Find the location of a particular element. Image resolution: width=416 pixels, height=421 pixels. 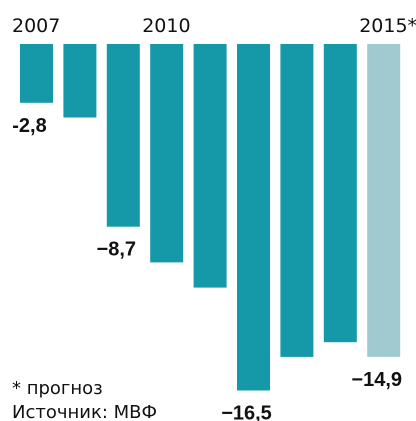

value-label: −14,9 is located at coordinates (376, 380).